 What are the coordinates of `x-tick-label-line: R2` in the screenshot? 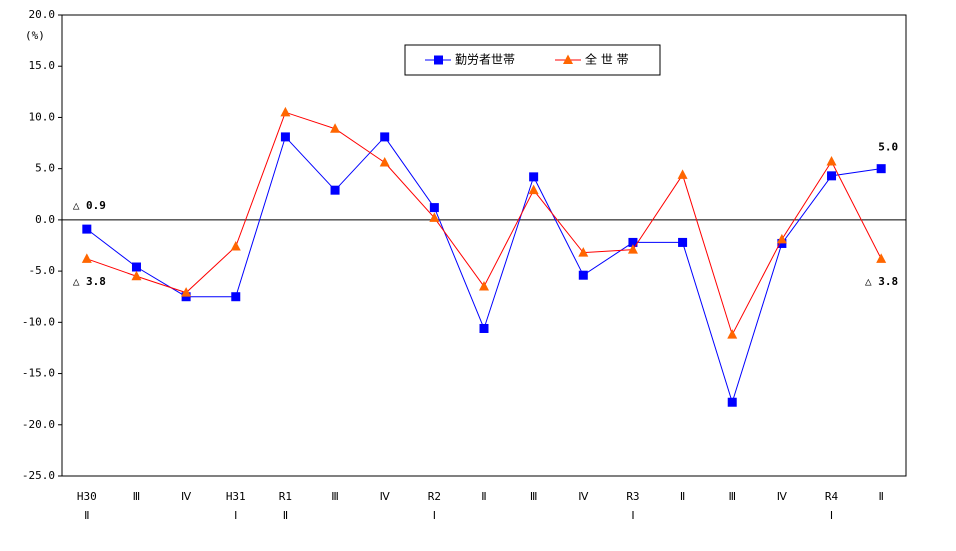 It's located at (434, 496).